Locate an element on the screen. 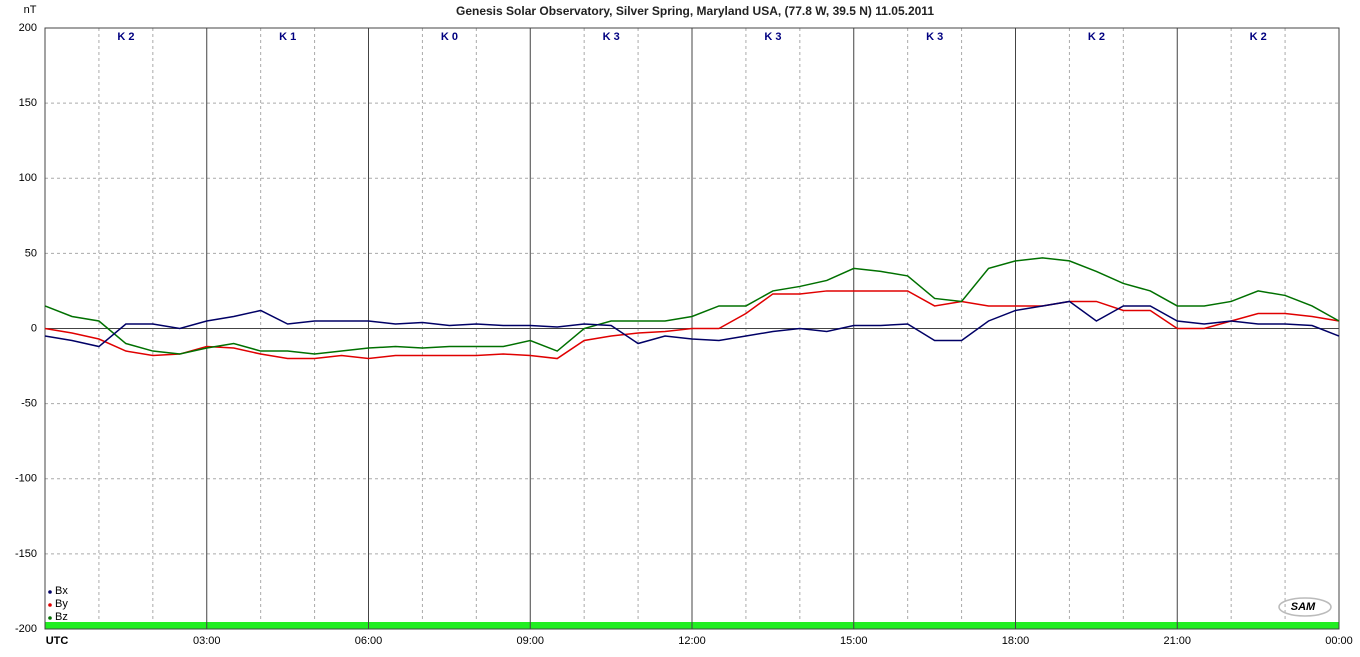 The height and width of the screenshot is (657, 1360). y-tick-label: -200 is located at coordinates (26, 629).